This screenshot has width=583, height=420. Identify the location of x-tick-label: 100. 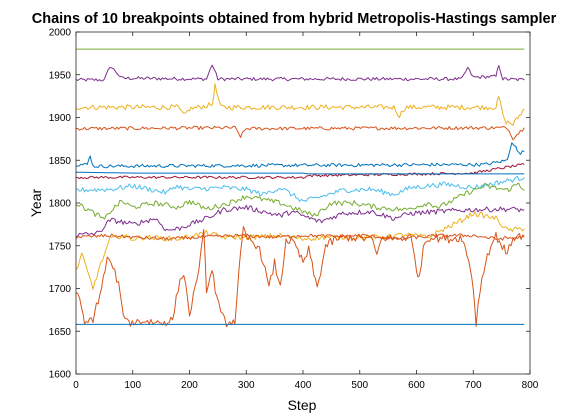
(132, 385).